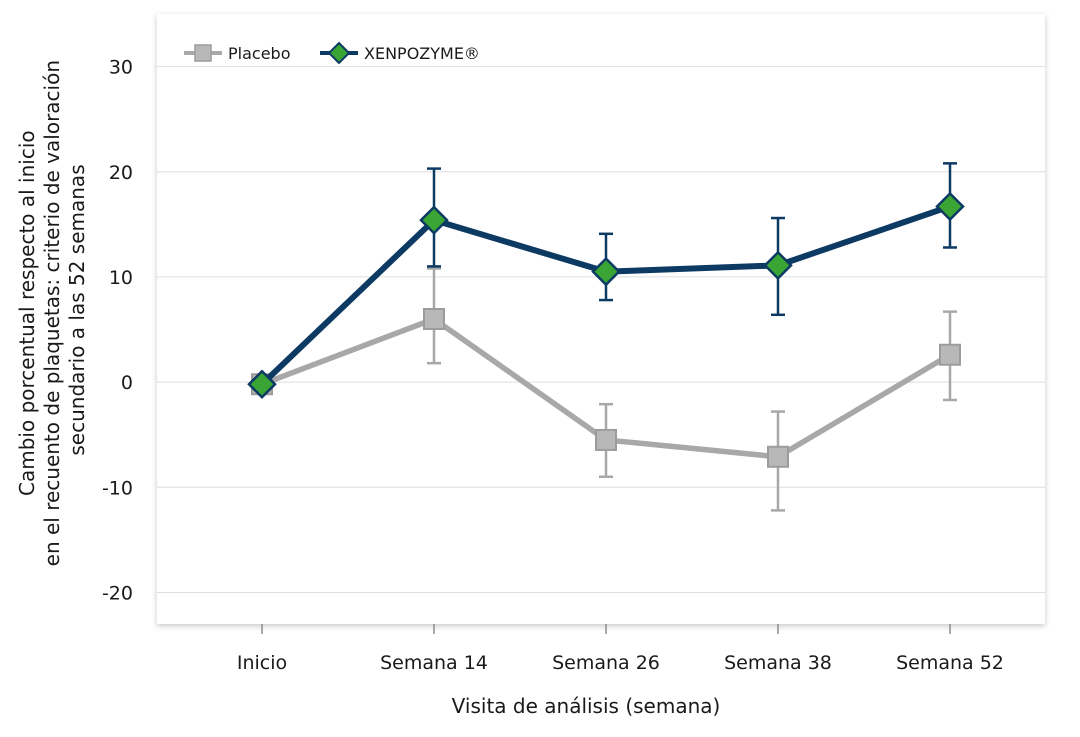 The height and width of the screenshot is (737, 1080). I want to click on x-axis-title: Visita de análisis (semana), so click(586, 706).